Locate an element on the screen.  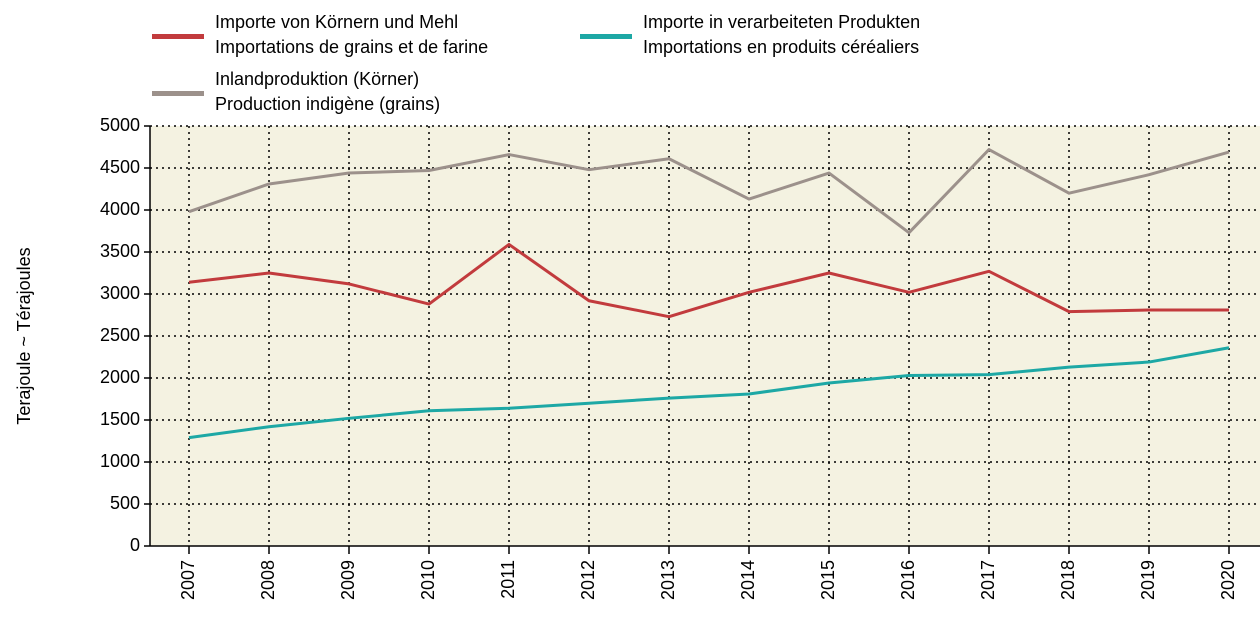
y-tick-label: 2500 is located at coordinates (120, 335).